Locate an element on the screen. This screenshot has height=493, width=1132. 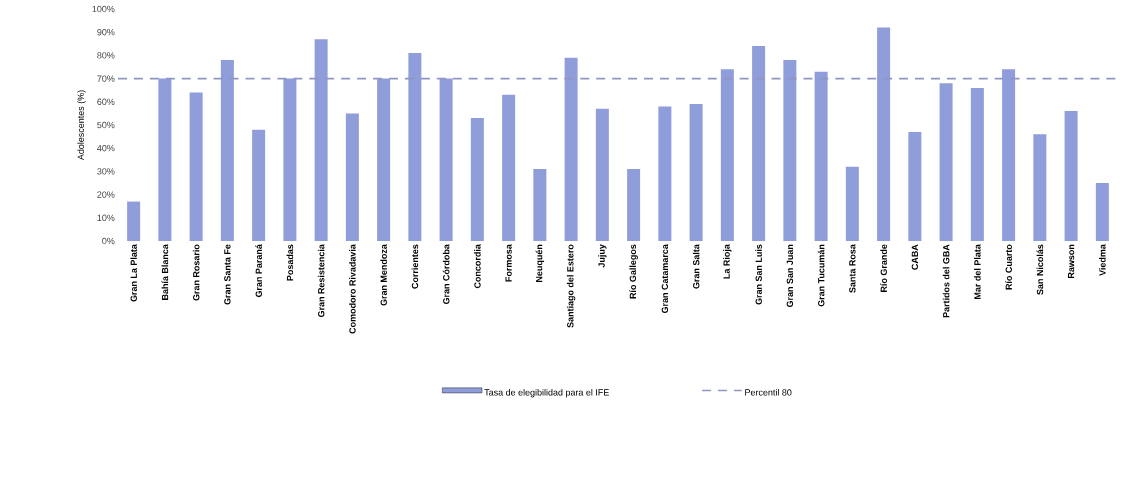
x-tick-label: Gran Resistencia is located at coordinates (321, 281).